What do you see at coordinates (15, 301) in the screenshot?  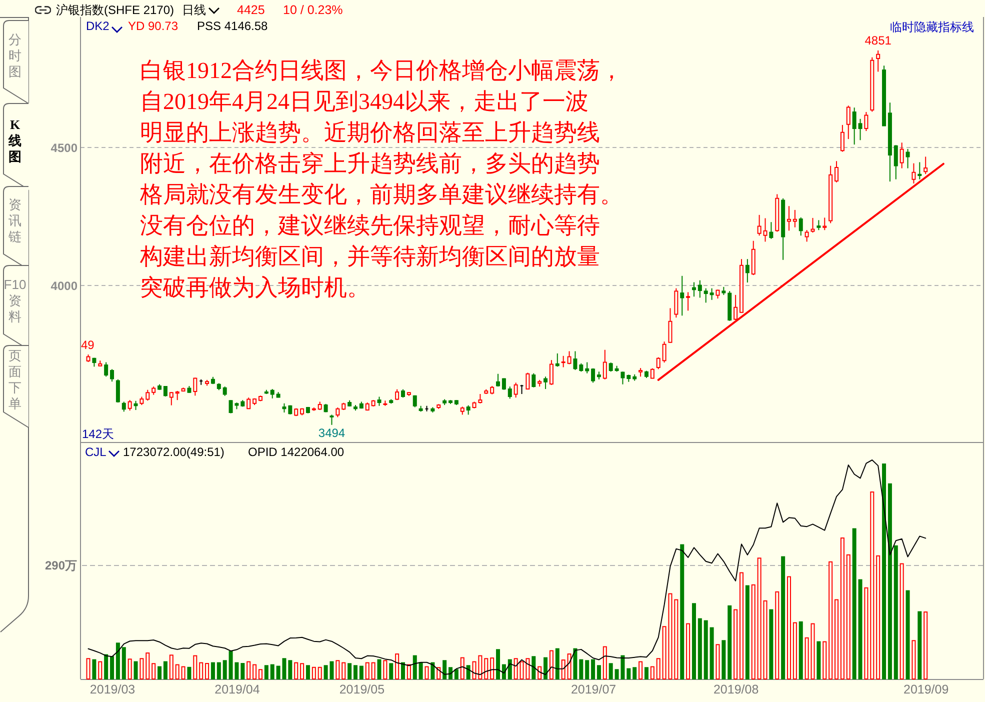 I see `text: F10资料` at bounding box center [15, 301].